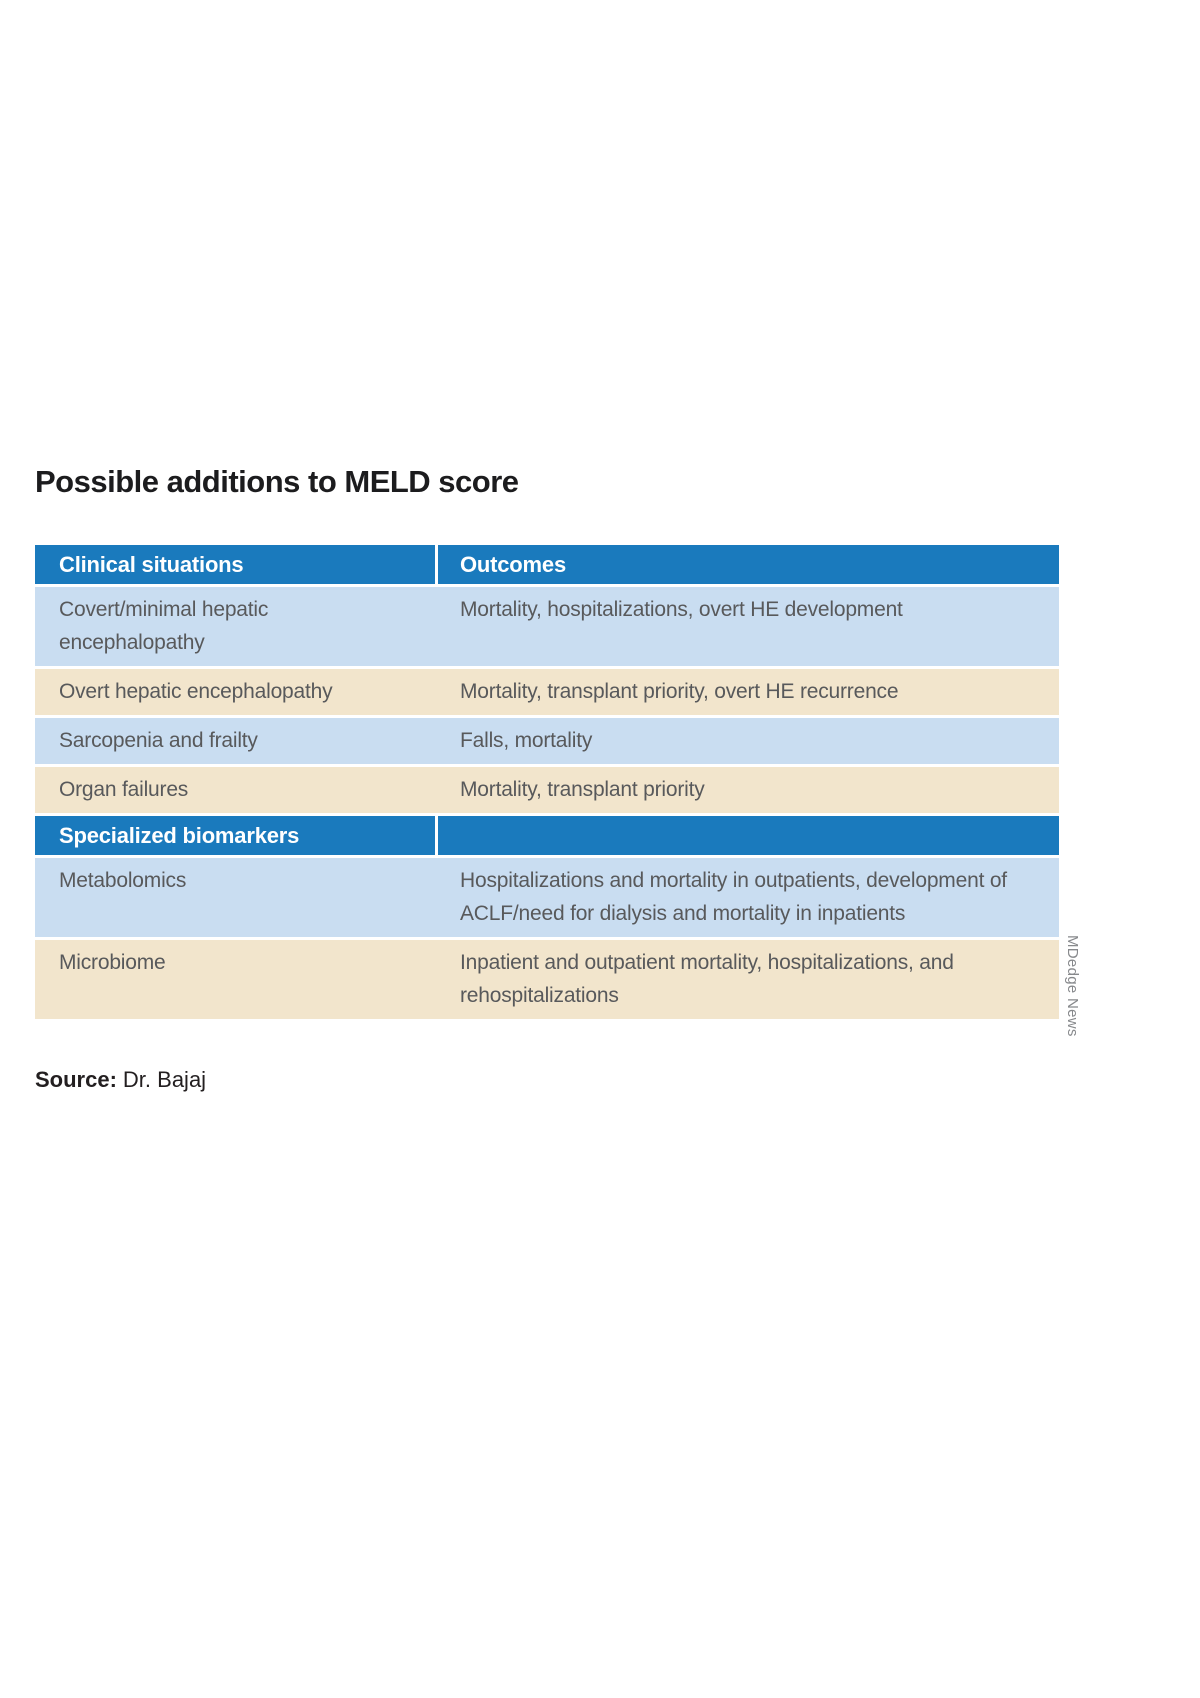 The width and height of the screenshot is (1200, 1698). I want to click on cell-outcome: Mortality, transplant priority, so click(748, 790).